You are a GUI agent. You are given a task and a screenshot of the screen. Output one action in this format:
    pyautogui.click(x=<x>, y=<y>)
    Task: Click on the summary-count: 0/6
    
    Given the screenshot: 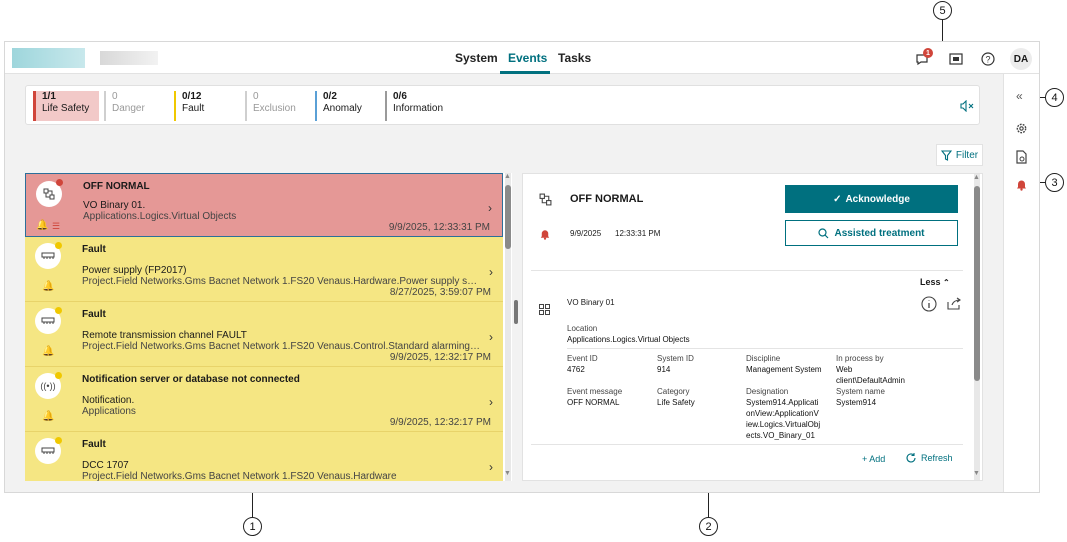 What is the action you would take?
    pyautogui.click(x=400, y=96)
    